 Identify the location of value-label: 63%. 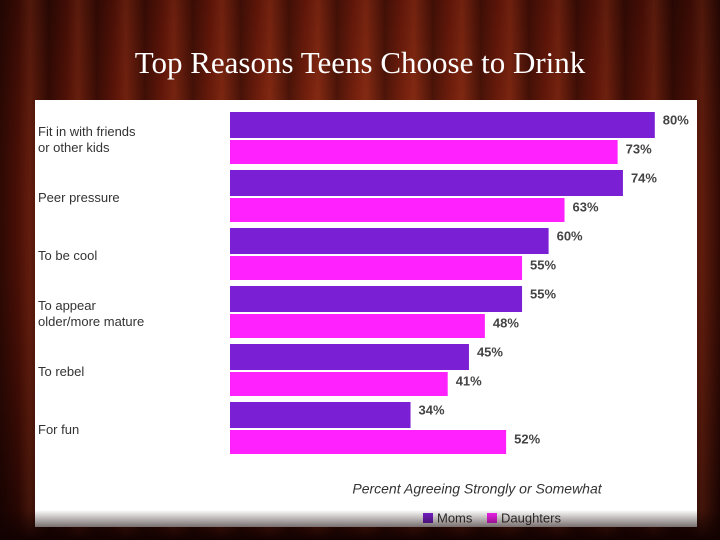
(586, 206).